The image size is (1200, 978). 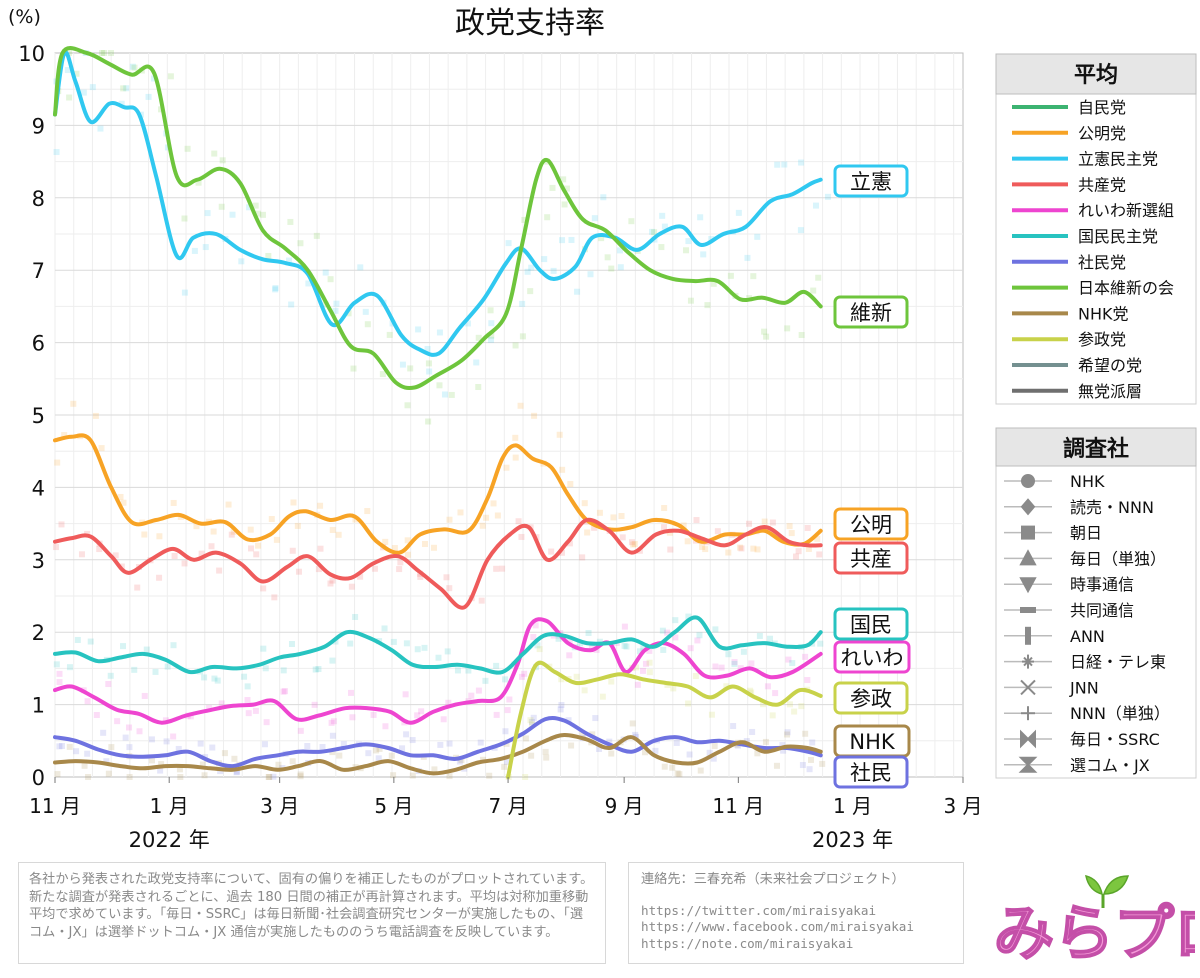 I want to click on y-tick-label: 3, so click(x=38, y=561).